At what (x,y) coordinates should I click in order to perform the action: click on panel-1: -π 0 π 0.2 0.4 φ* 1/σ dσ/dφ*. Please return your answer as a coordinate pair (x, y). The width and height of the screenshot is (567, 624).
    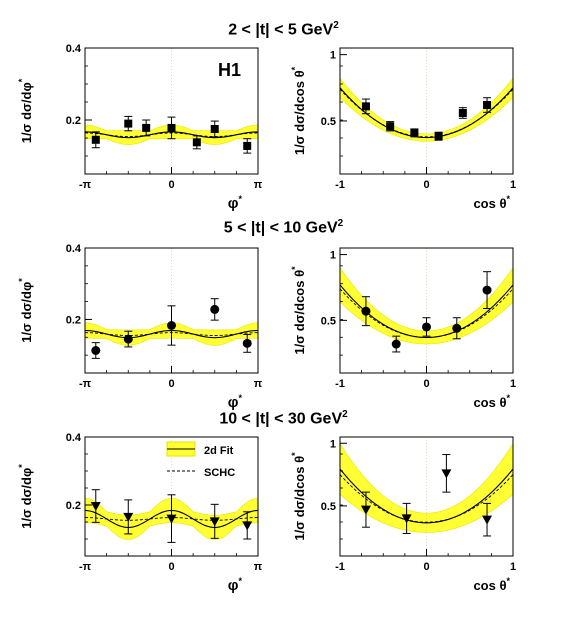
    Looking at the image, I should click on (140, 127).